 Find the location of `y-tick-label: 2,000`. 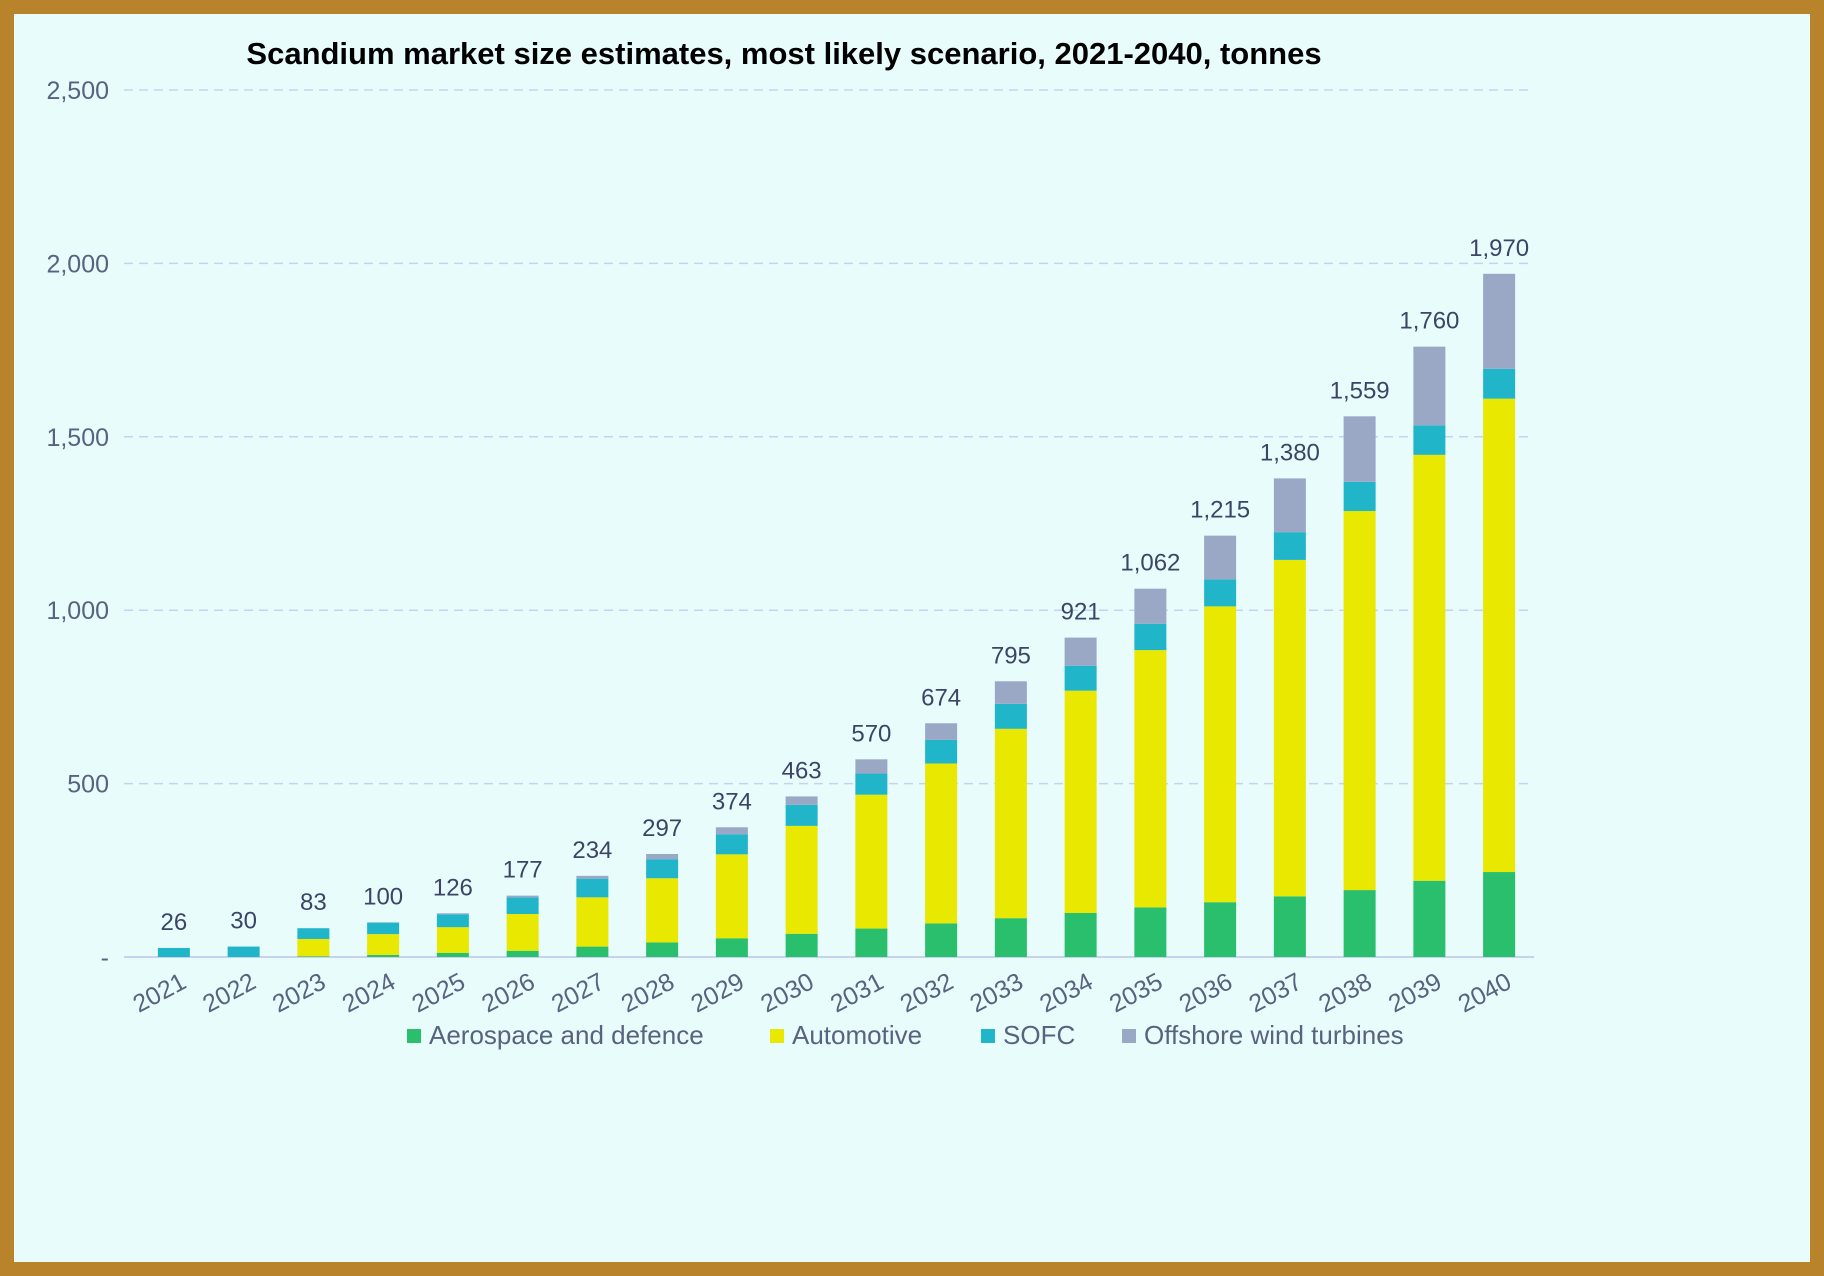

y-tick-label: 2,000 is located at coordinates (77, 264).